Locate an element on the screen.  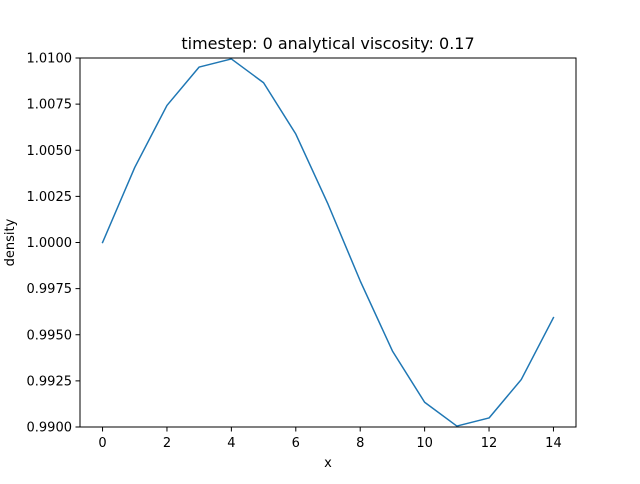
chart-title: timestep: 0 analytical viscosity: 0.17 is located at coordinates (327, 43).